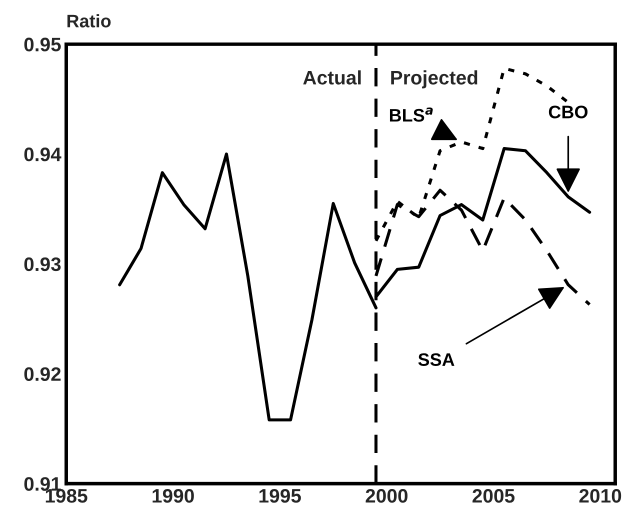 This screenshot has width=631, height=520. I want to click on x-tick-label: 1995, so click(280, 495).